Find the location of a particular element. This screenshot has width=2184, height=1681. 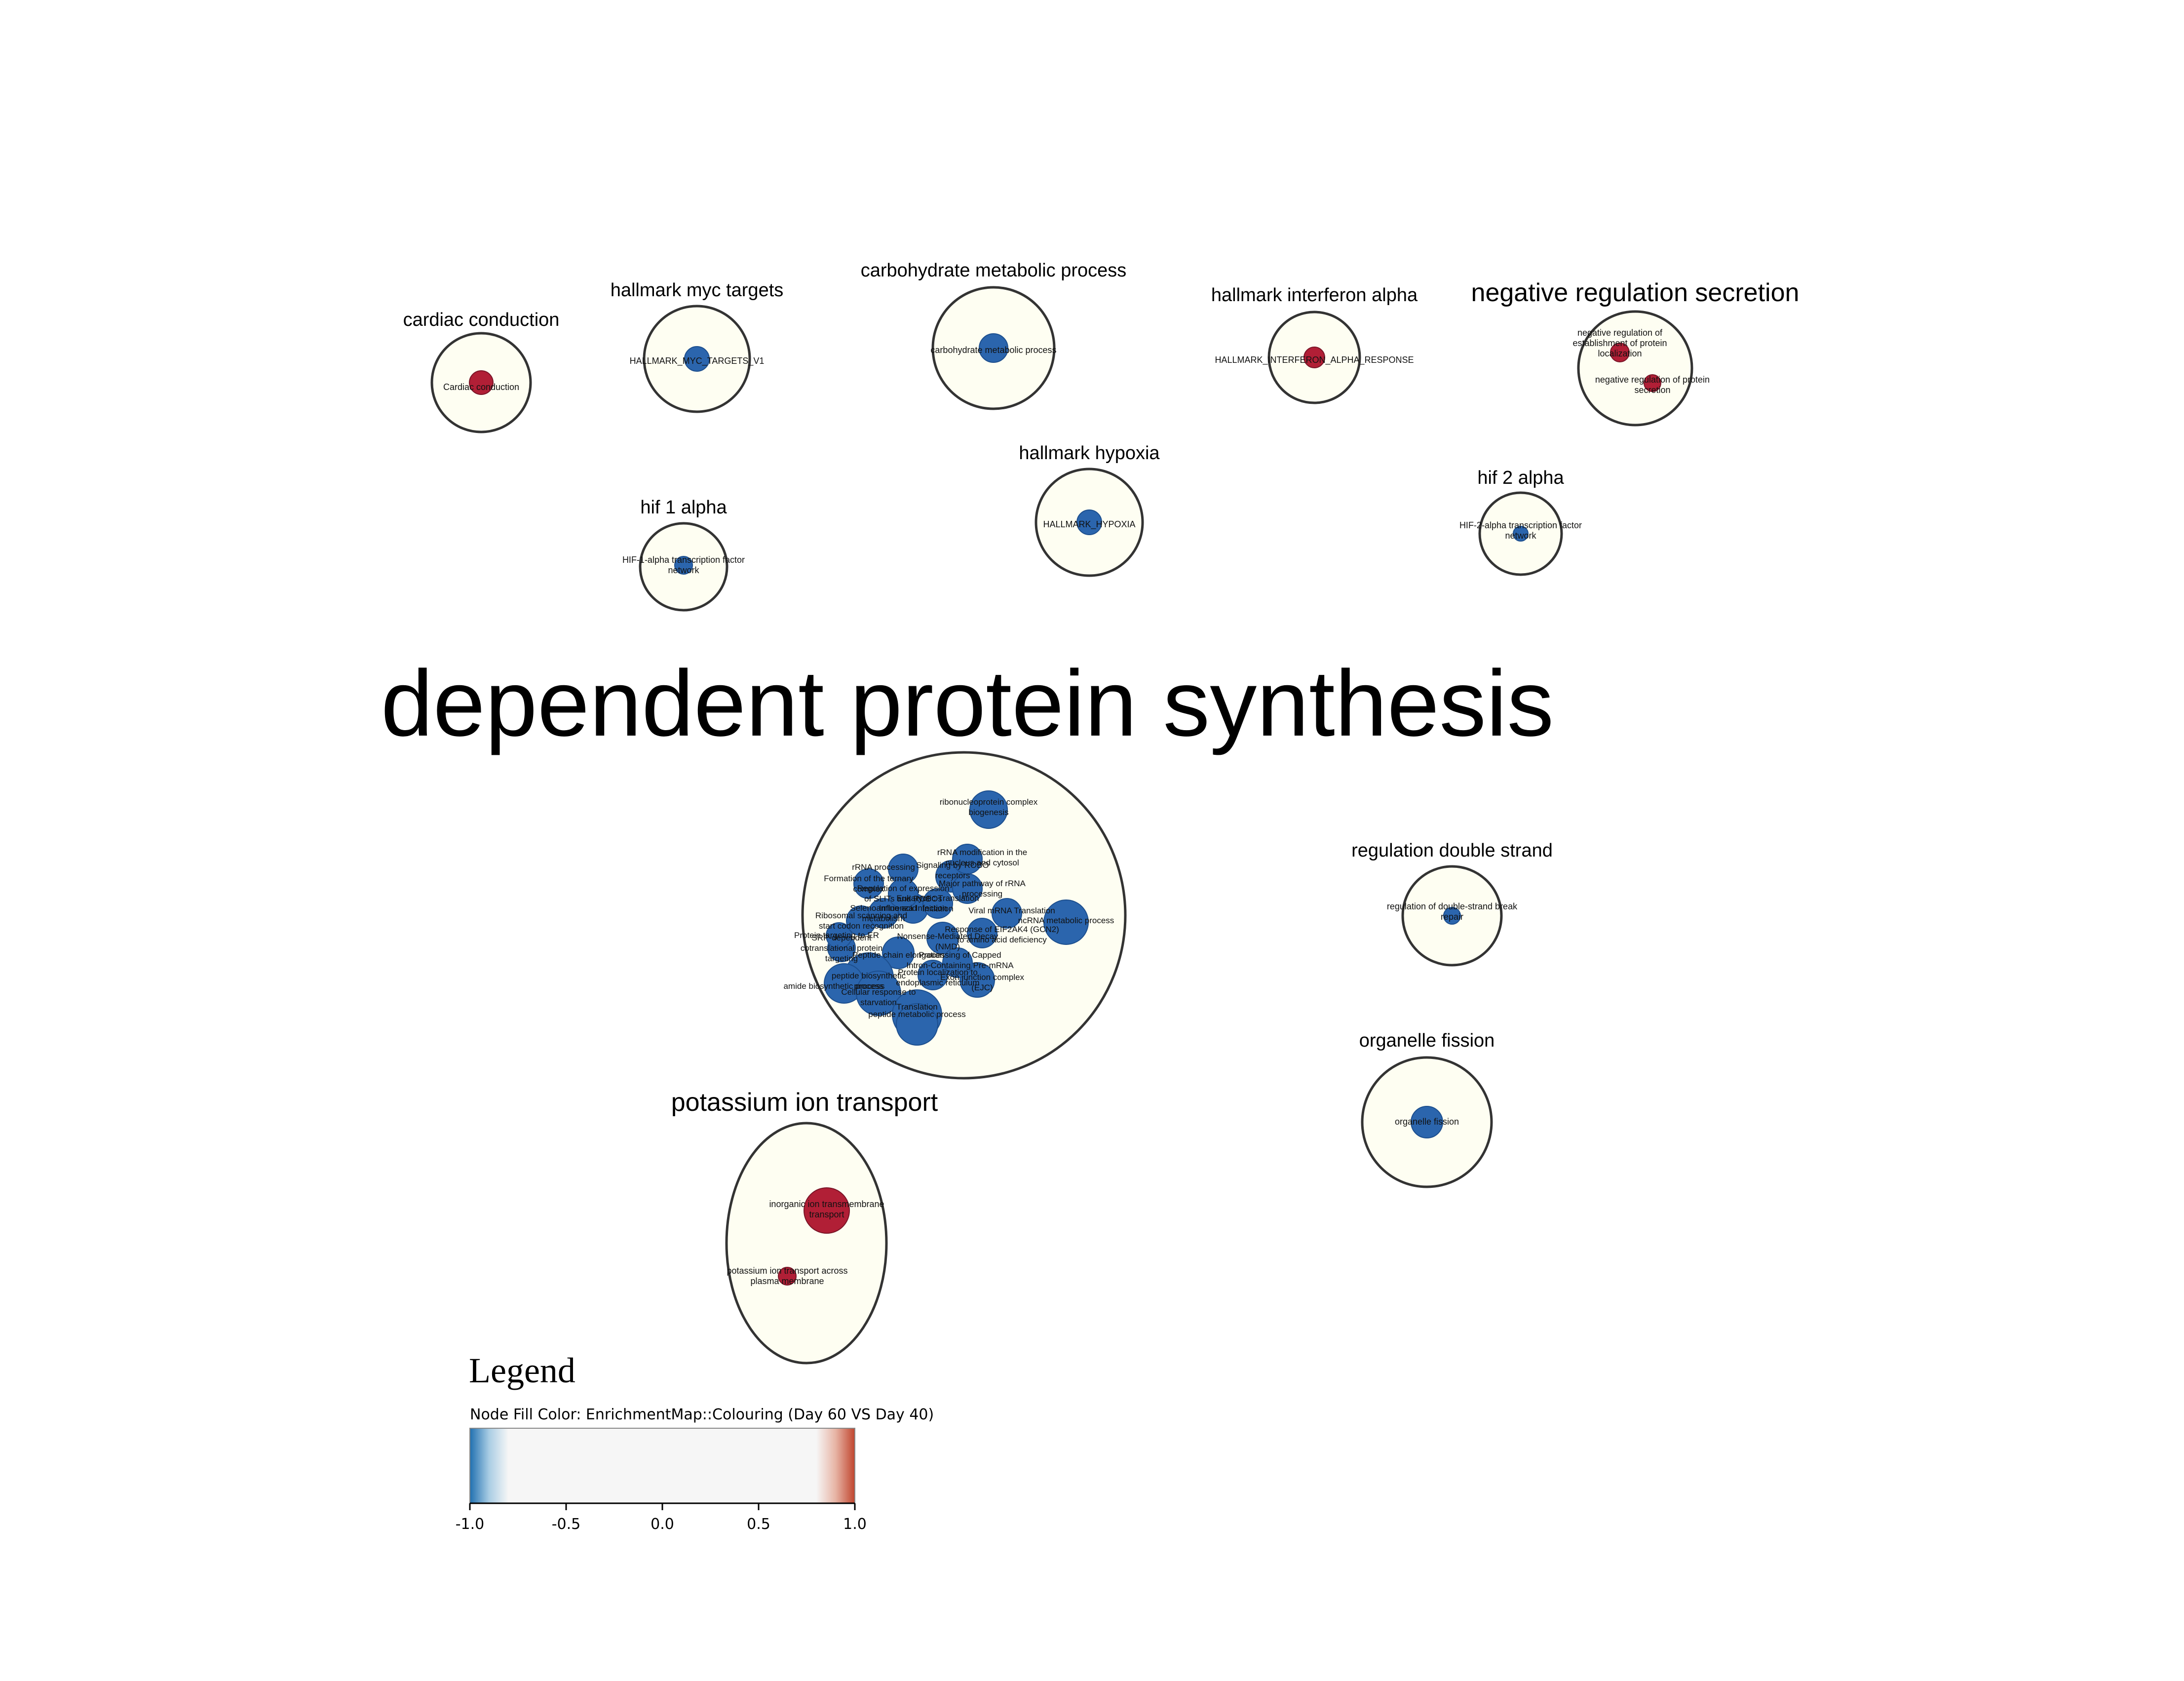

node-ribonucleoprotein-complex-biogenesis is located at coordinates (988, 809).